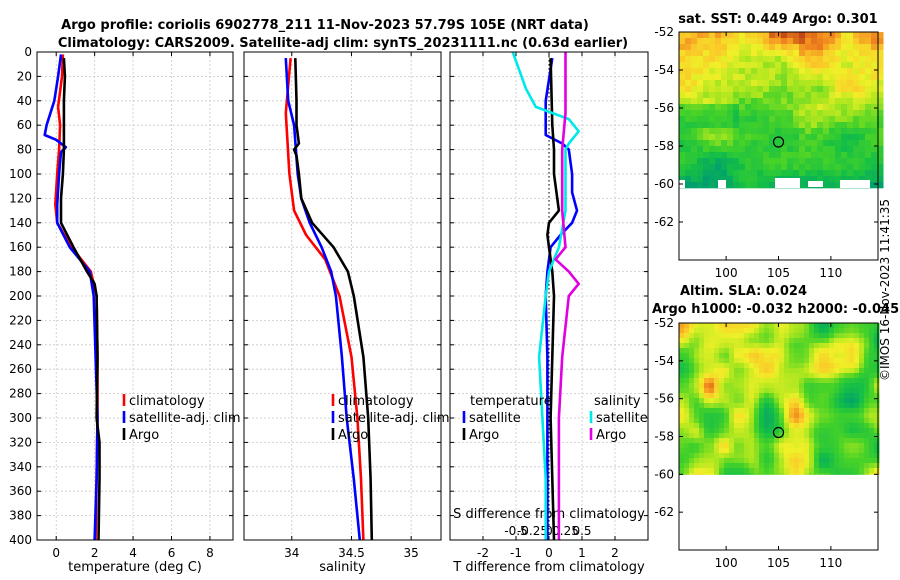 The height and width of the screenshot is (580, 900). What do you see at coordinates (411, 553) in the screenshot?
I see `x-tick-label: 35` at bounding box center [411, 553].